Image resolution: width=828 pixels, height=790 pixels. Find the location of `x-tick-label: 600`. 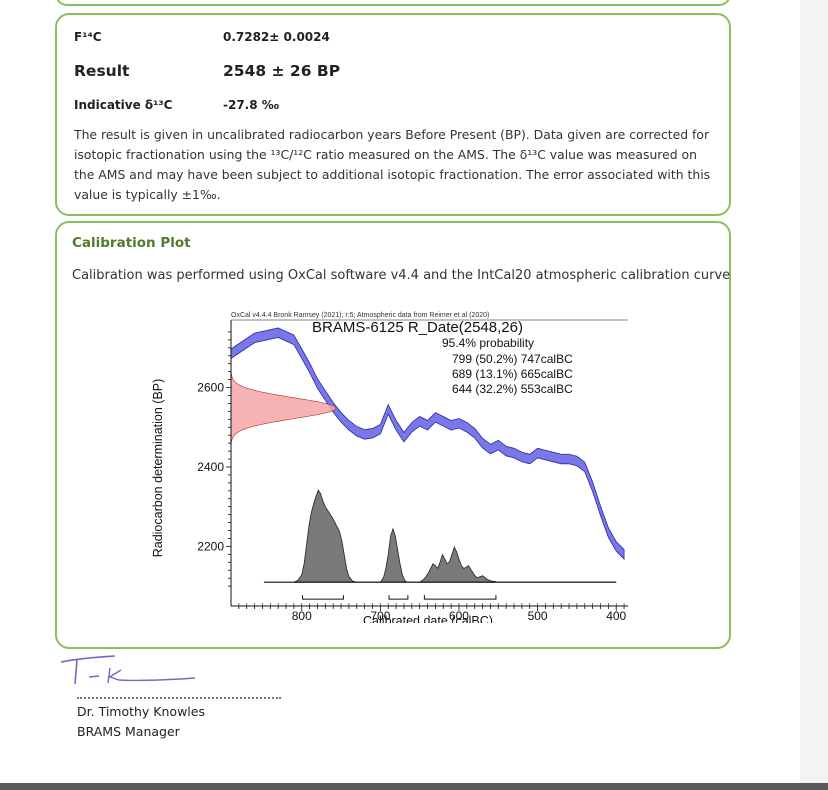

x-tick-label: 600 is located at coordinates (459, 616).